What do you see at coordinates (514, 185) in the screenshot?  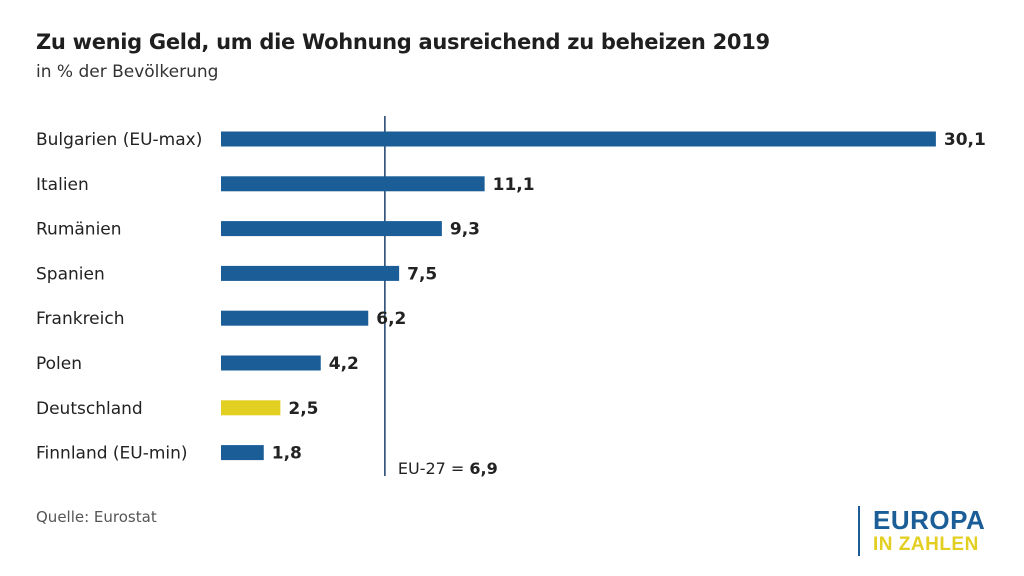 I see `value-label: 11,1` at bounding box center [514, 185].